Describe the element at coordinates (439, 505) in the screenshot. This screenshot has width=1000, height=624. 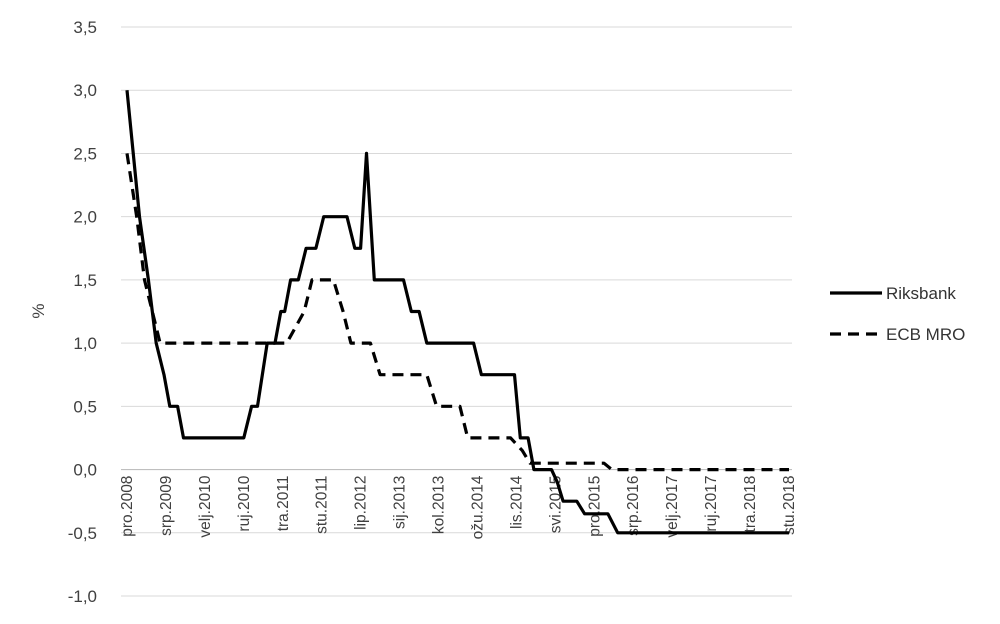
I see `x-tick-label: kol.2013` at that location.